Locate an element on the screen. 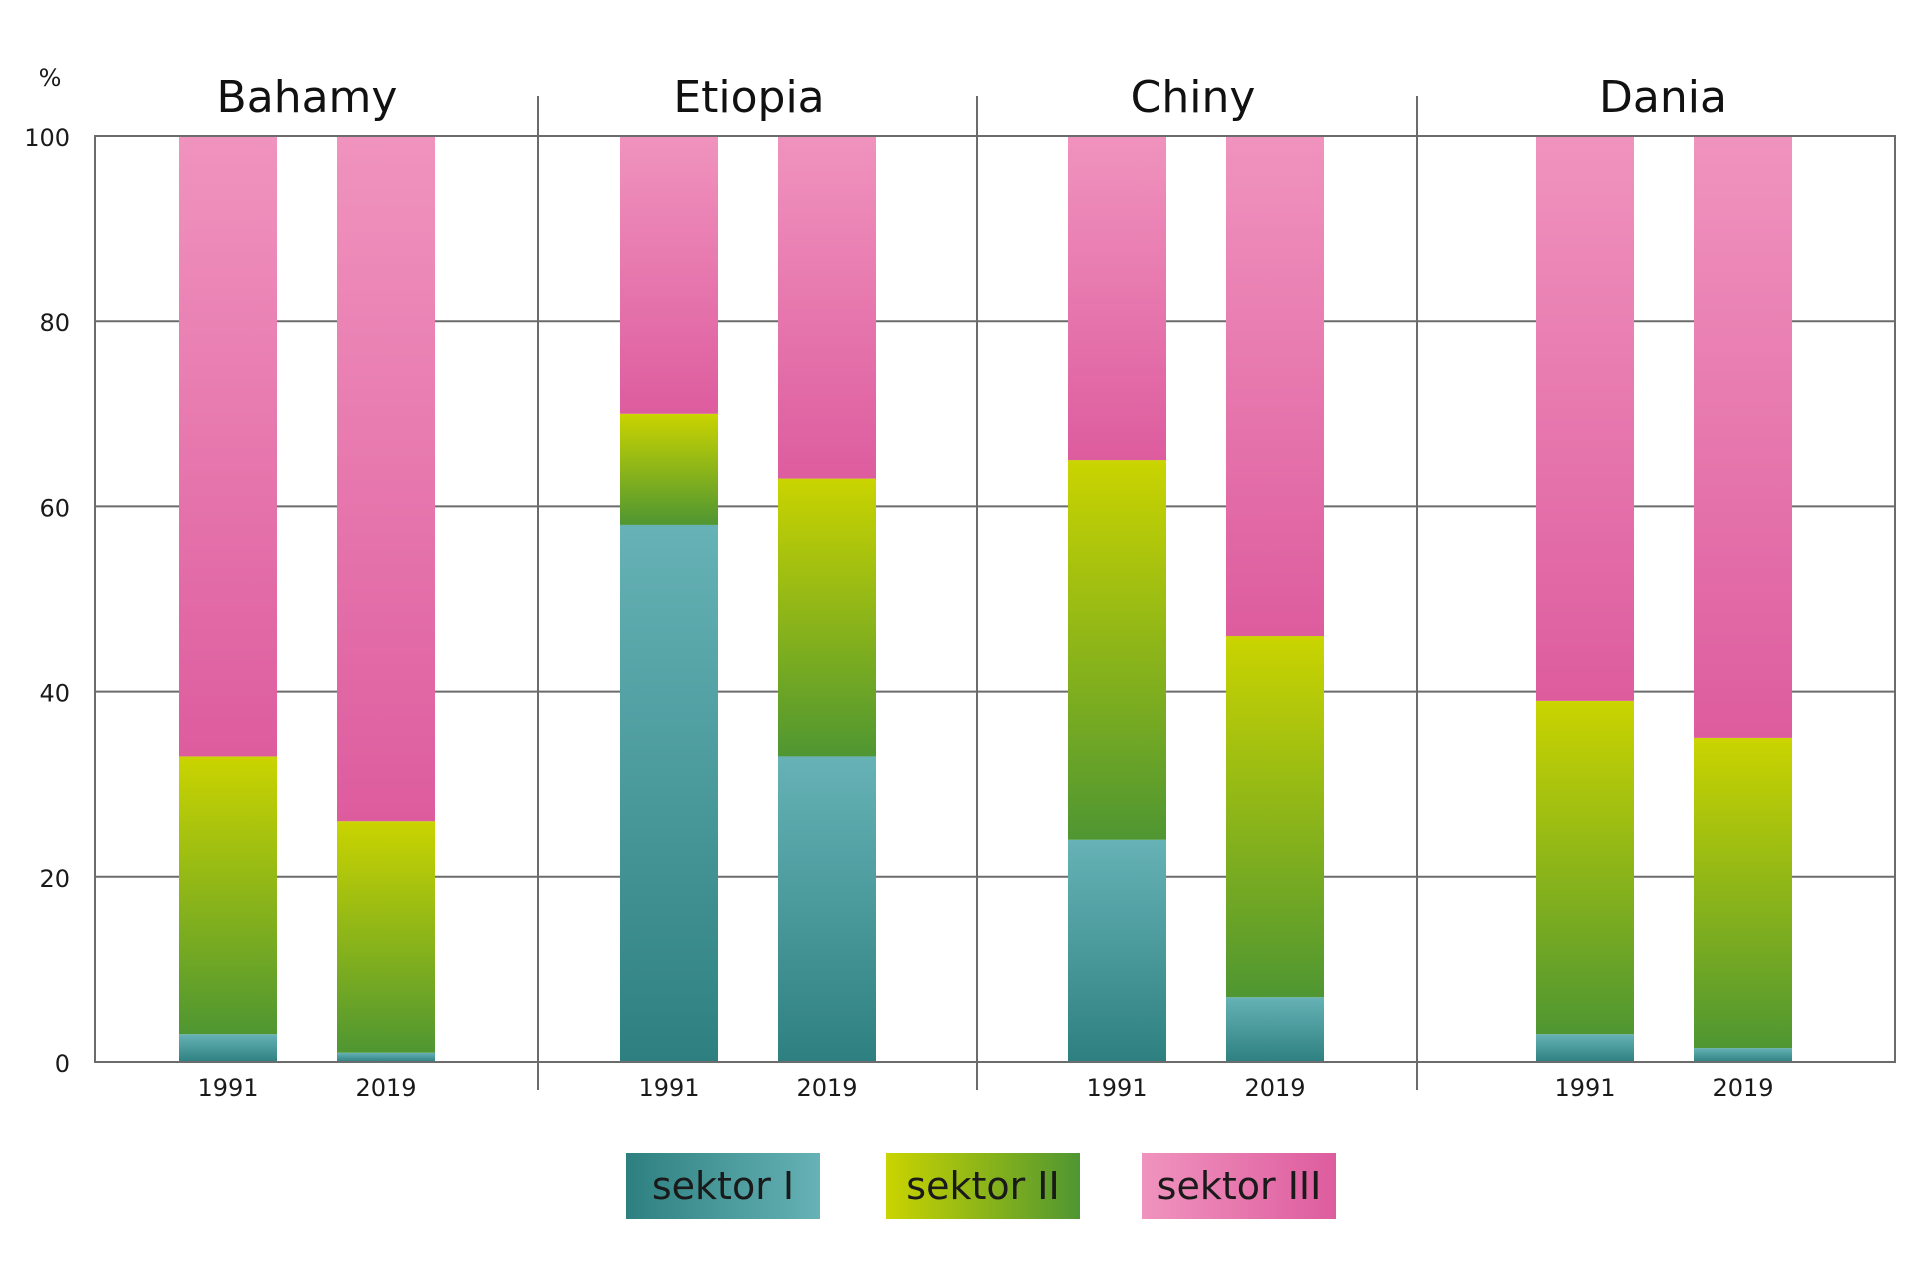 Image resolution: width=1920 pixels, height=1280 pixels. y-tick-label: 100 is located at coordinates (47, 138).